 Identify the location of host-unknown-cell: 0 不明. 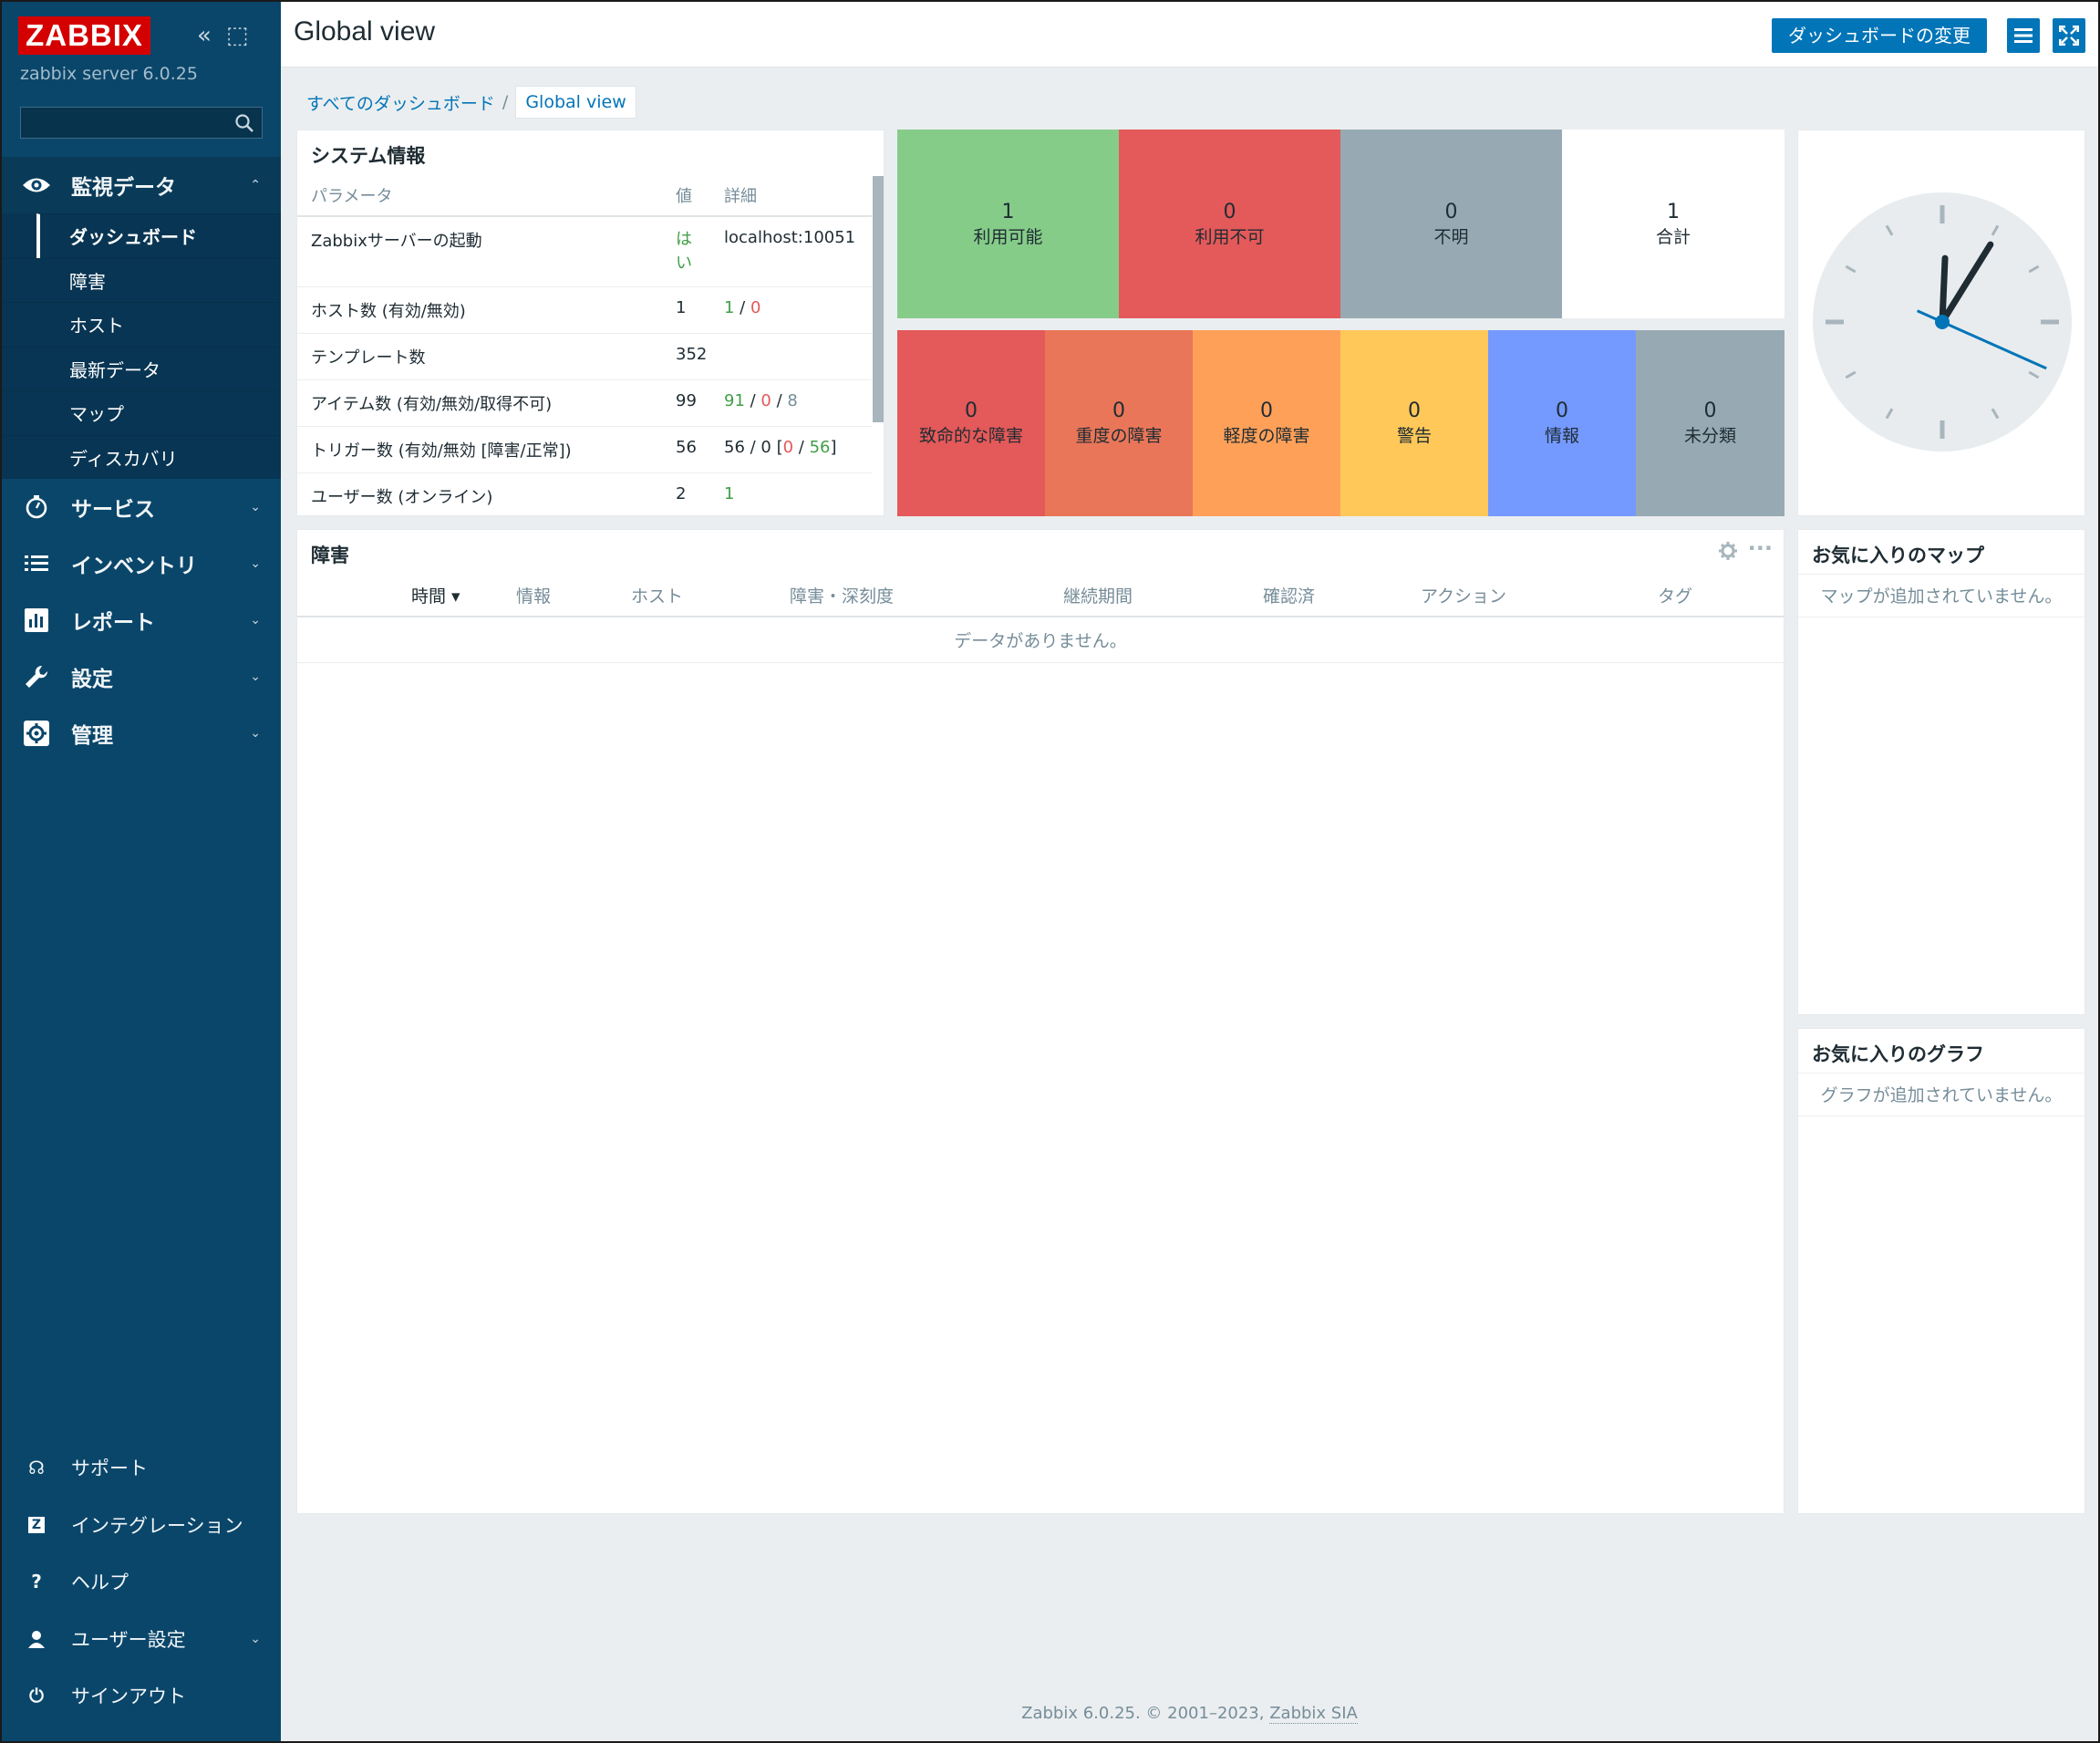
(1451, 224).